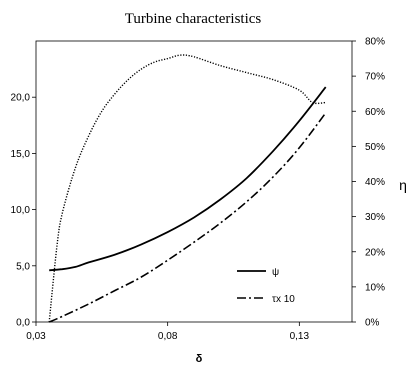 The image size is (419, 378). I want to click on legend: ψ τx 10, so click(266, 286).